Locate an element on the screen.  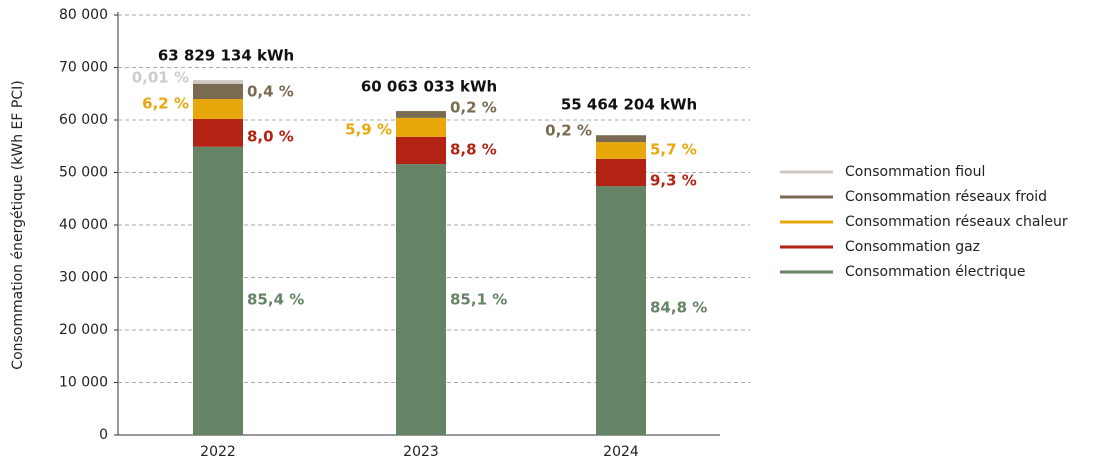
total-label: 60 063 033 kWh is located at coordinates (429, 87).